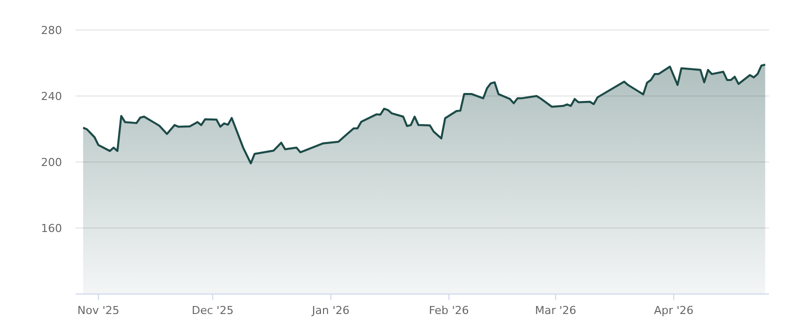  What do you see at coordinates (51, 96) in the screenshot?
I see `y-tick-label: 240` at bounding box center [51, 96].